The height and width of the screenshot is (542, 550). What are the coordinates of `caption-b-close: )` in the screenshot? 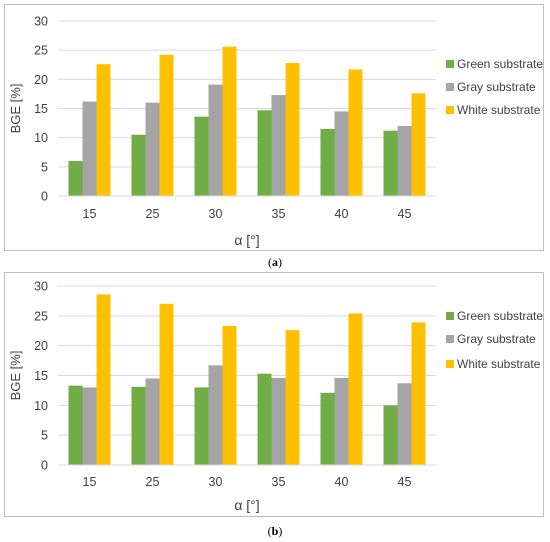 It's located at (280, 531).